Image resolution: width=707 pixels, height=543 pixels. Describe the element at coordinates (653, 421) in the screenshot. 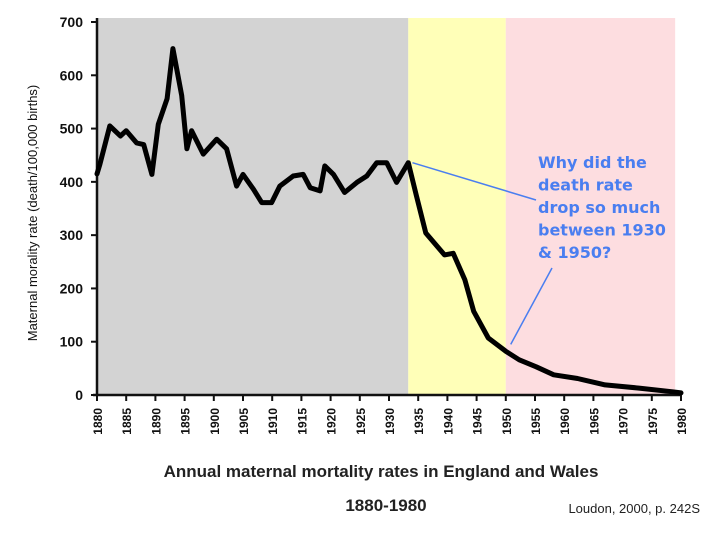

I see `x-tick-label: 1975` at that location.